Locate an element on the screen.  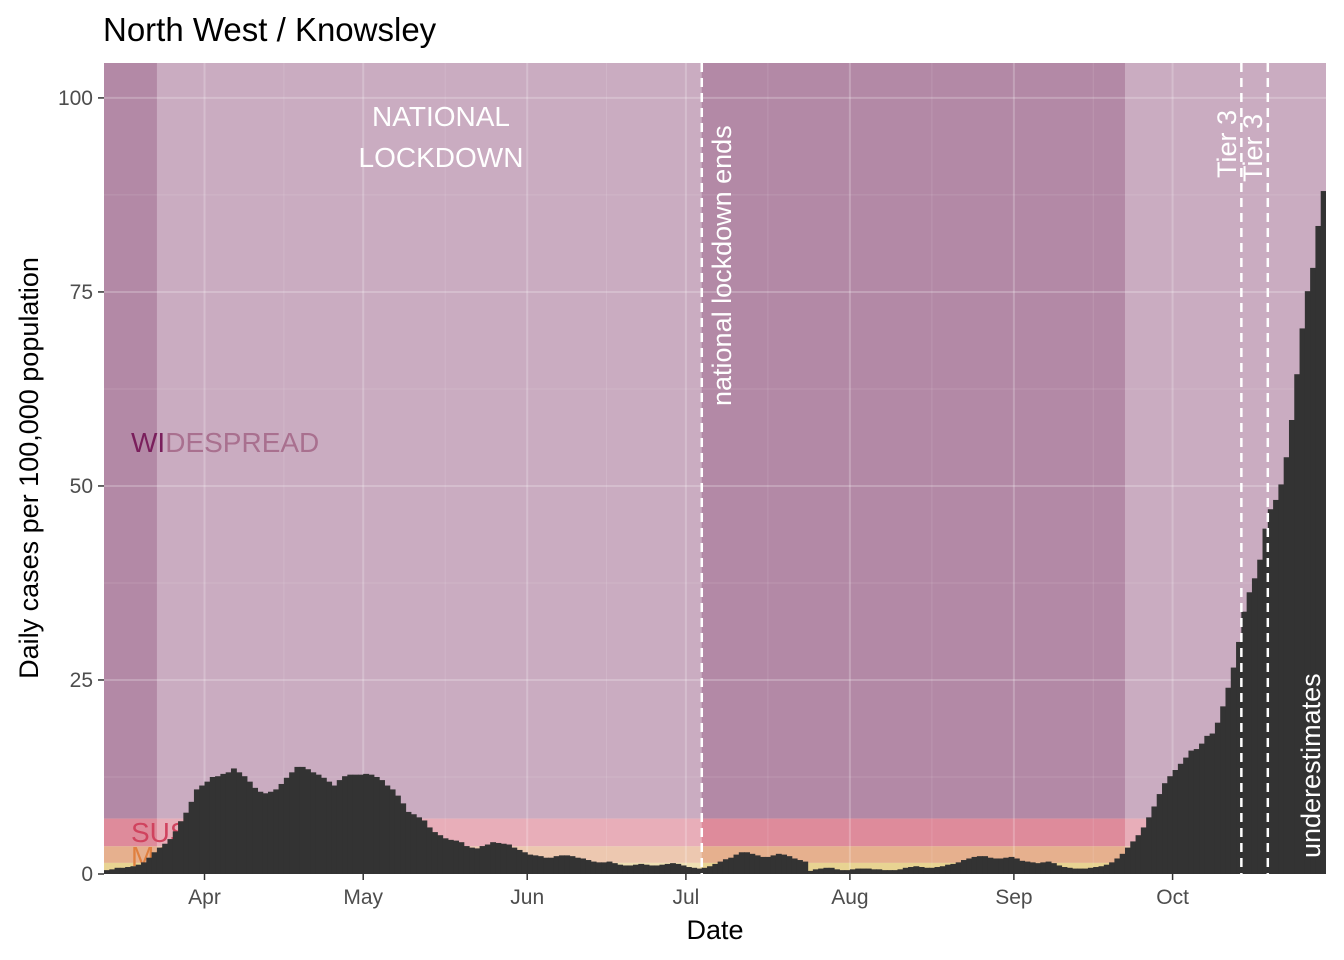
underestimates-label: underestimates is located at coordinates (1311, 765).